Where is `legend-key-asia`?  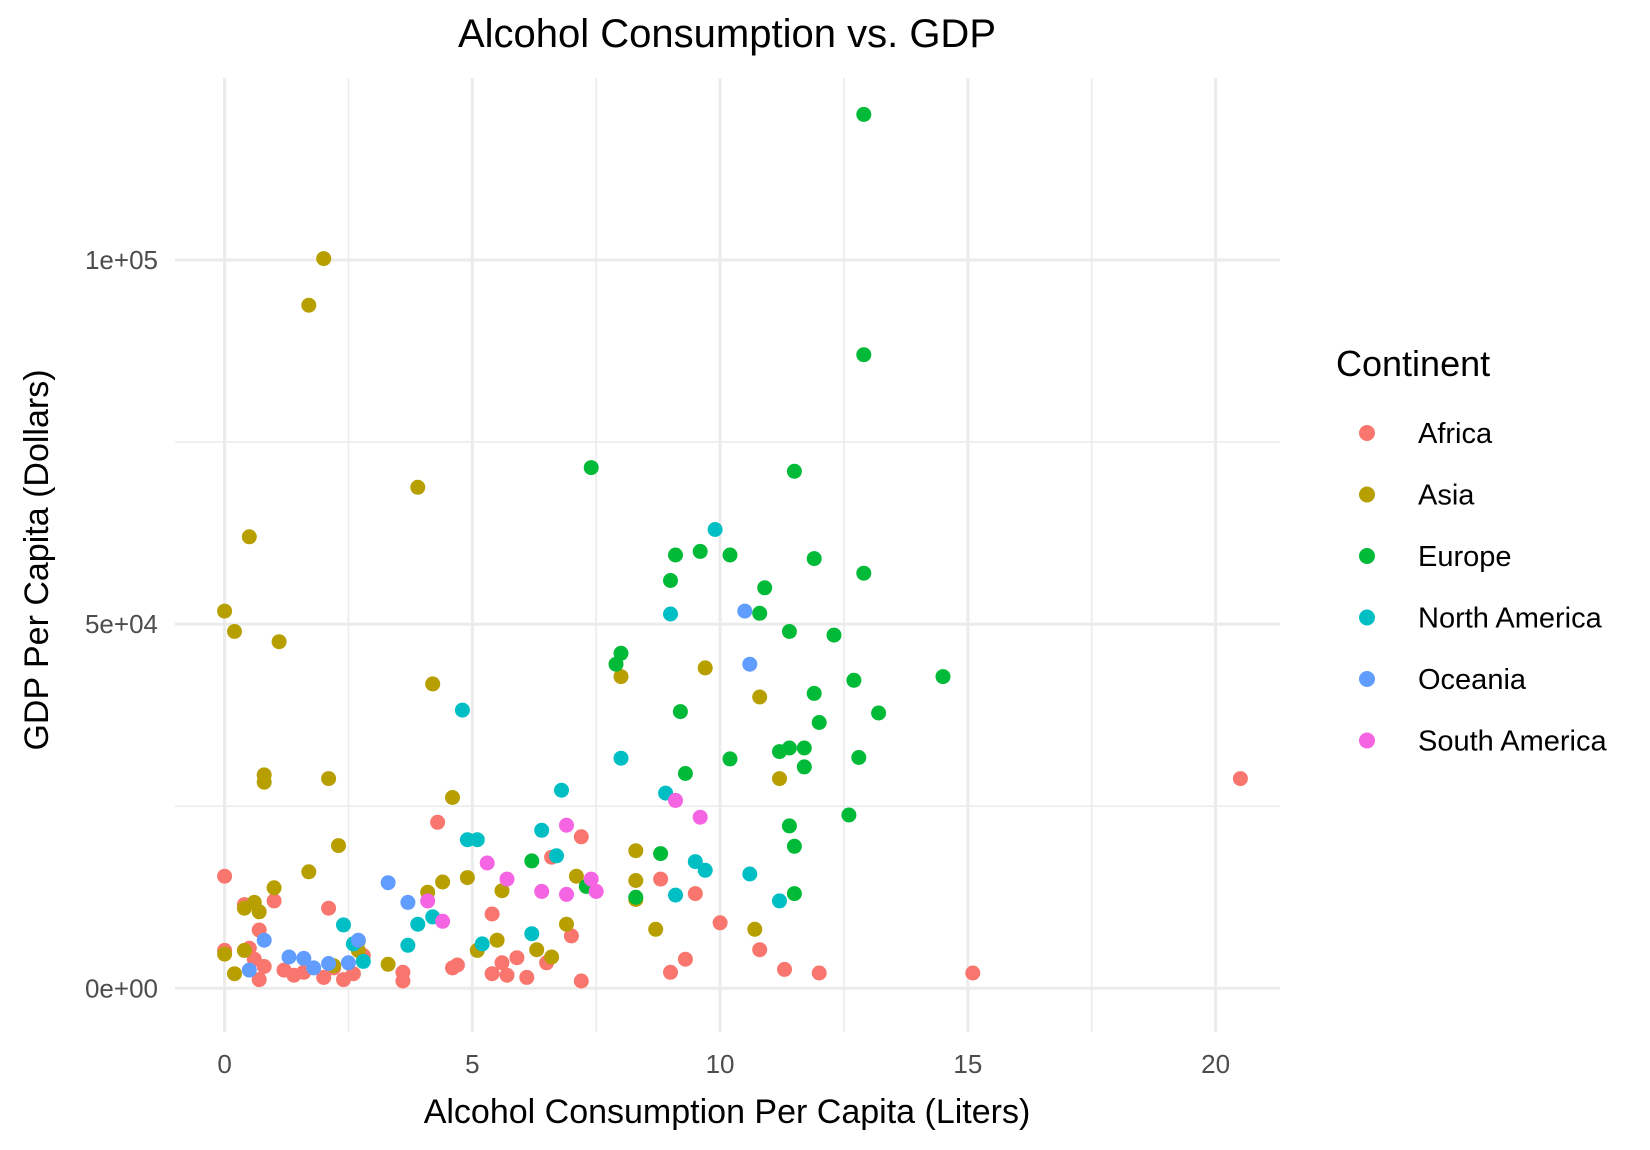
legend-key-asia is located at coordinates (1367, 494).